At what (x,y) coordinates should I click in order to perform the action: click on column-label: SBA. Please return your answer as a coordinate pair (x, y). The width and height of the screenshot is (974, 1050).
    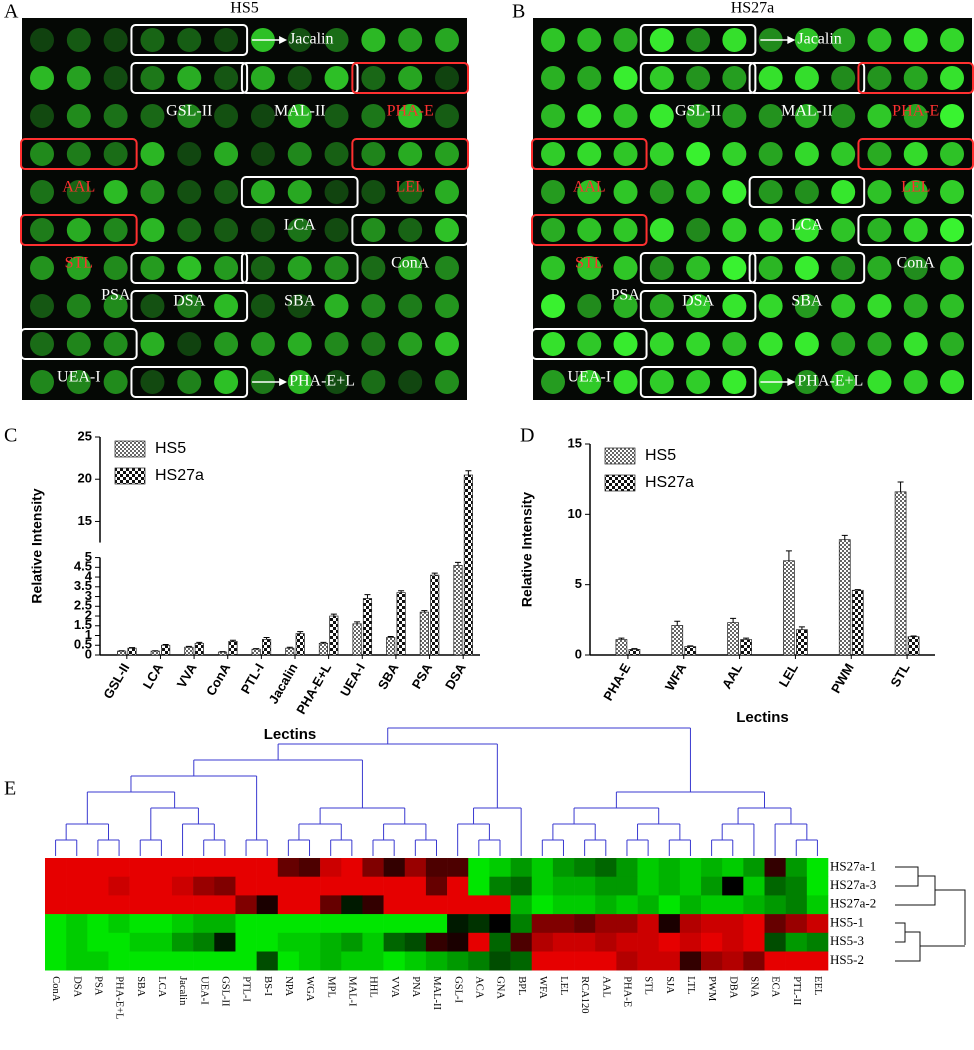
    Looking at the image, I should click on (140, 986).